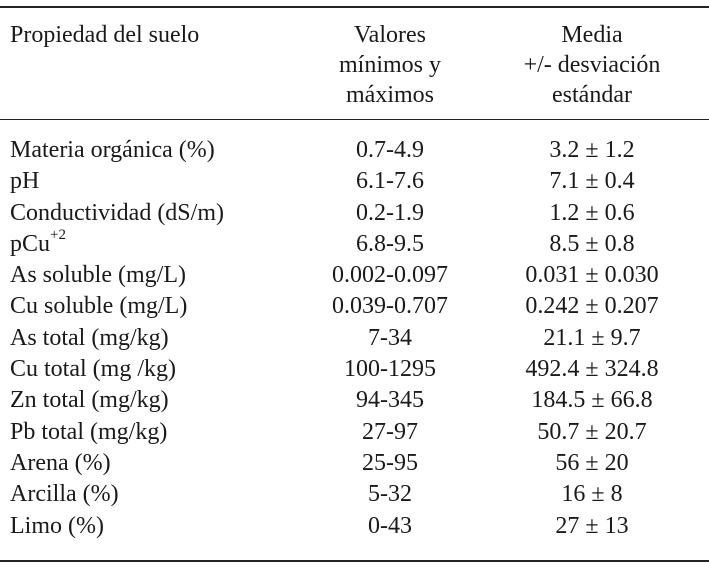 The height and width of the screenshot is (569, 709). I want to click on cell-property: Pb total (mg/kg), so click(89, 431).